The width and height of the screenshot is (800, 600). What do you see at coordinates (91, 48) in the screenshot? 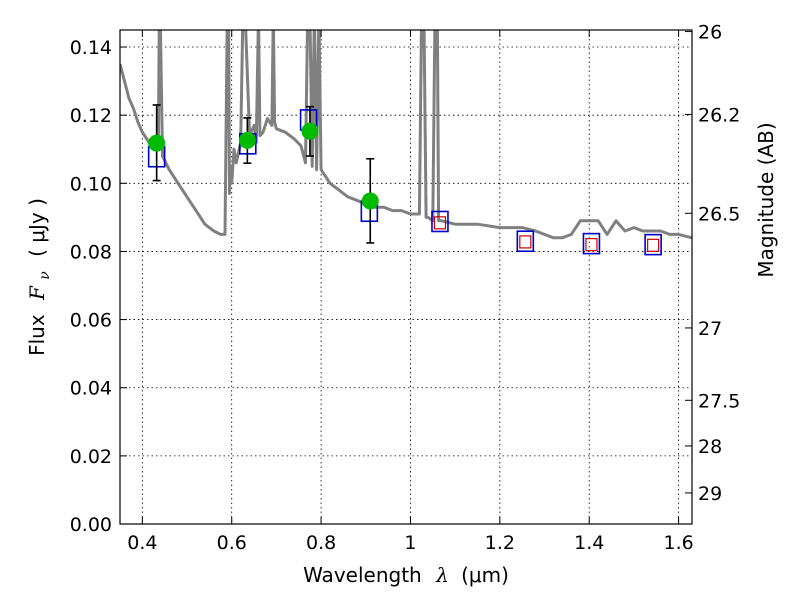
I see `y-tick-label: 0.14` at bounding box center [91, 48].